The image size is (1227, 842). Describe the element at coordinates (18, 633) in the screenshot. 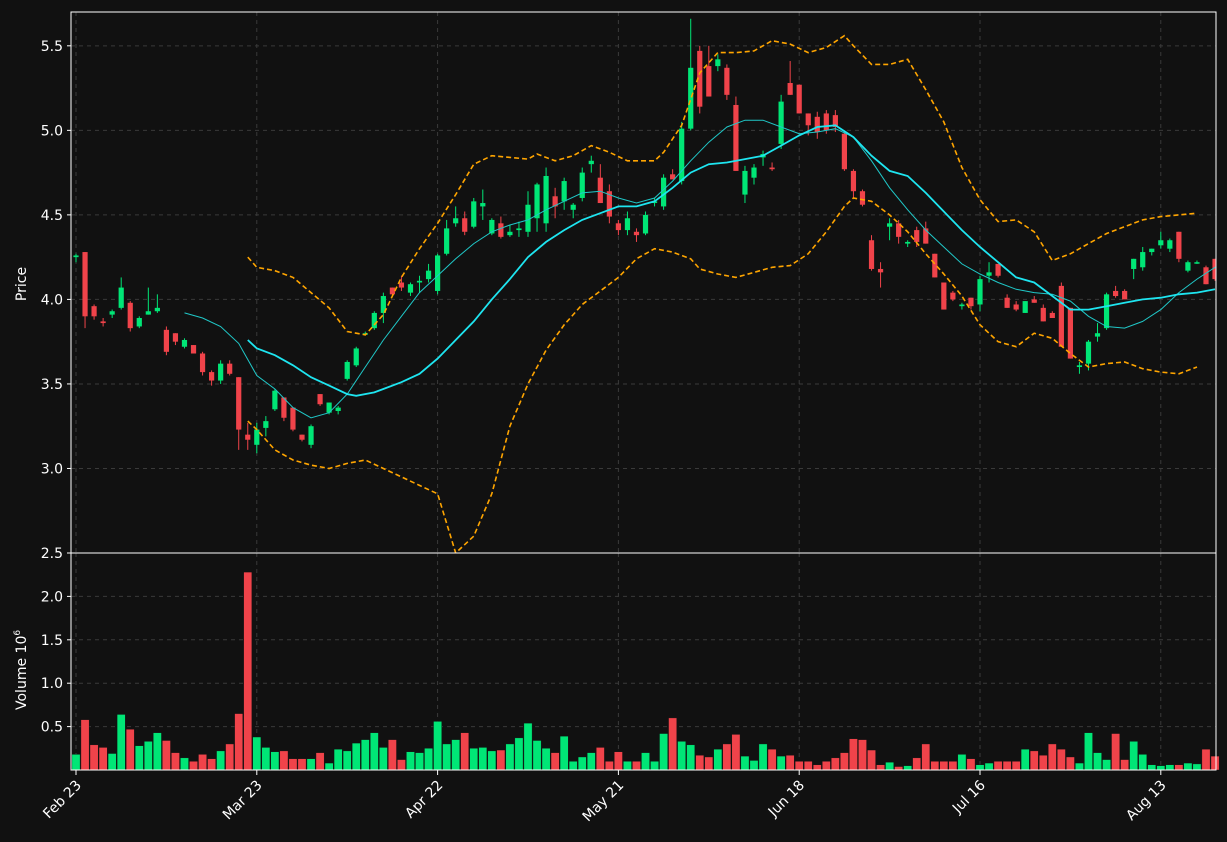

I see `volume-axis-label-power: 6` at that location.